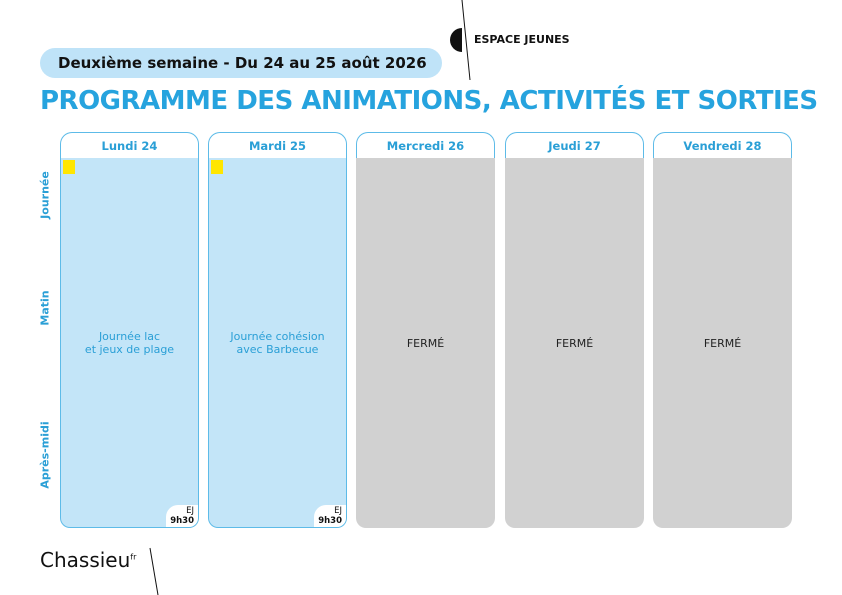 The height and width of the screenshot is (595, 842). I want to click on activity-line: Journée lac, so click(129, 336).